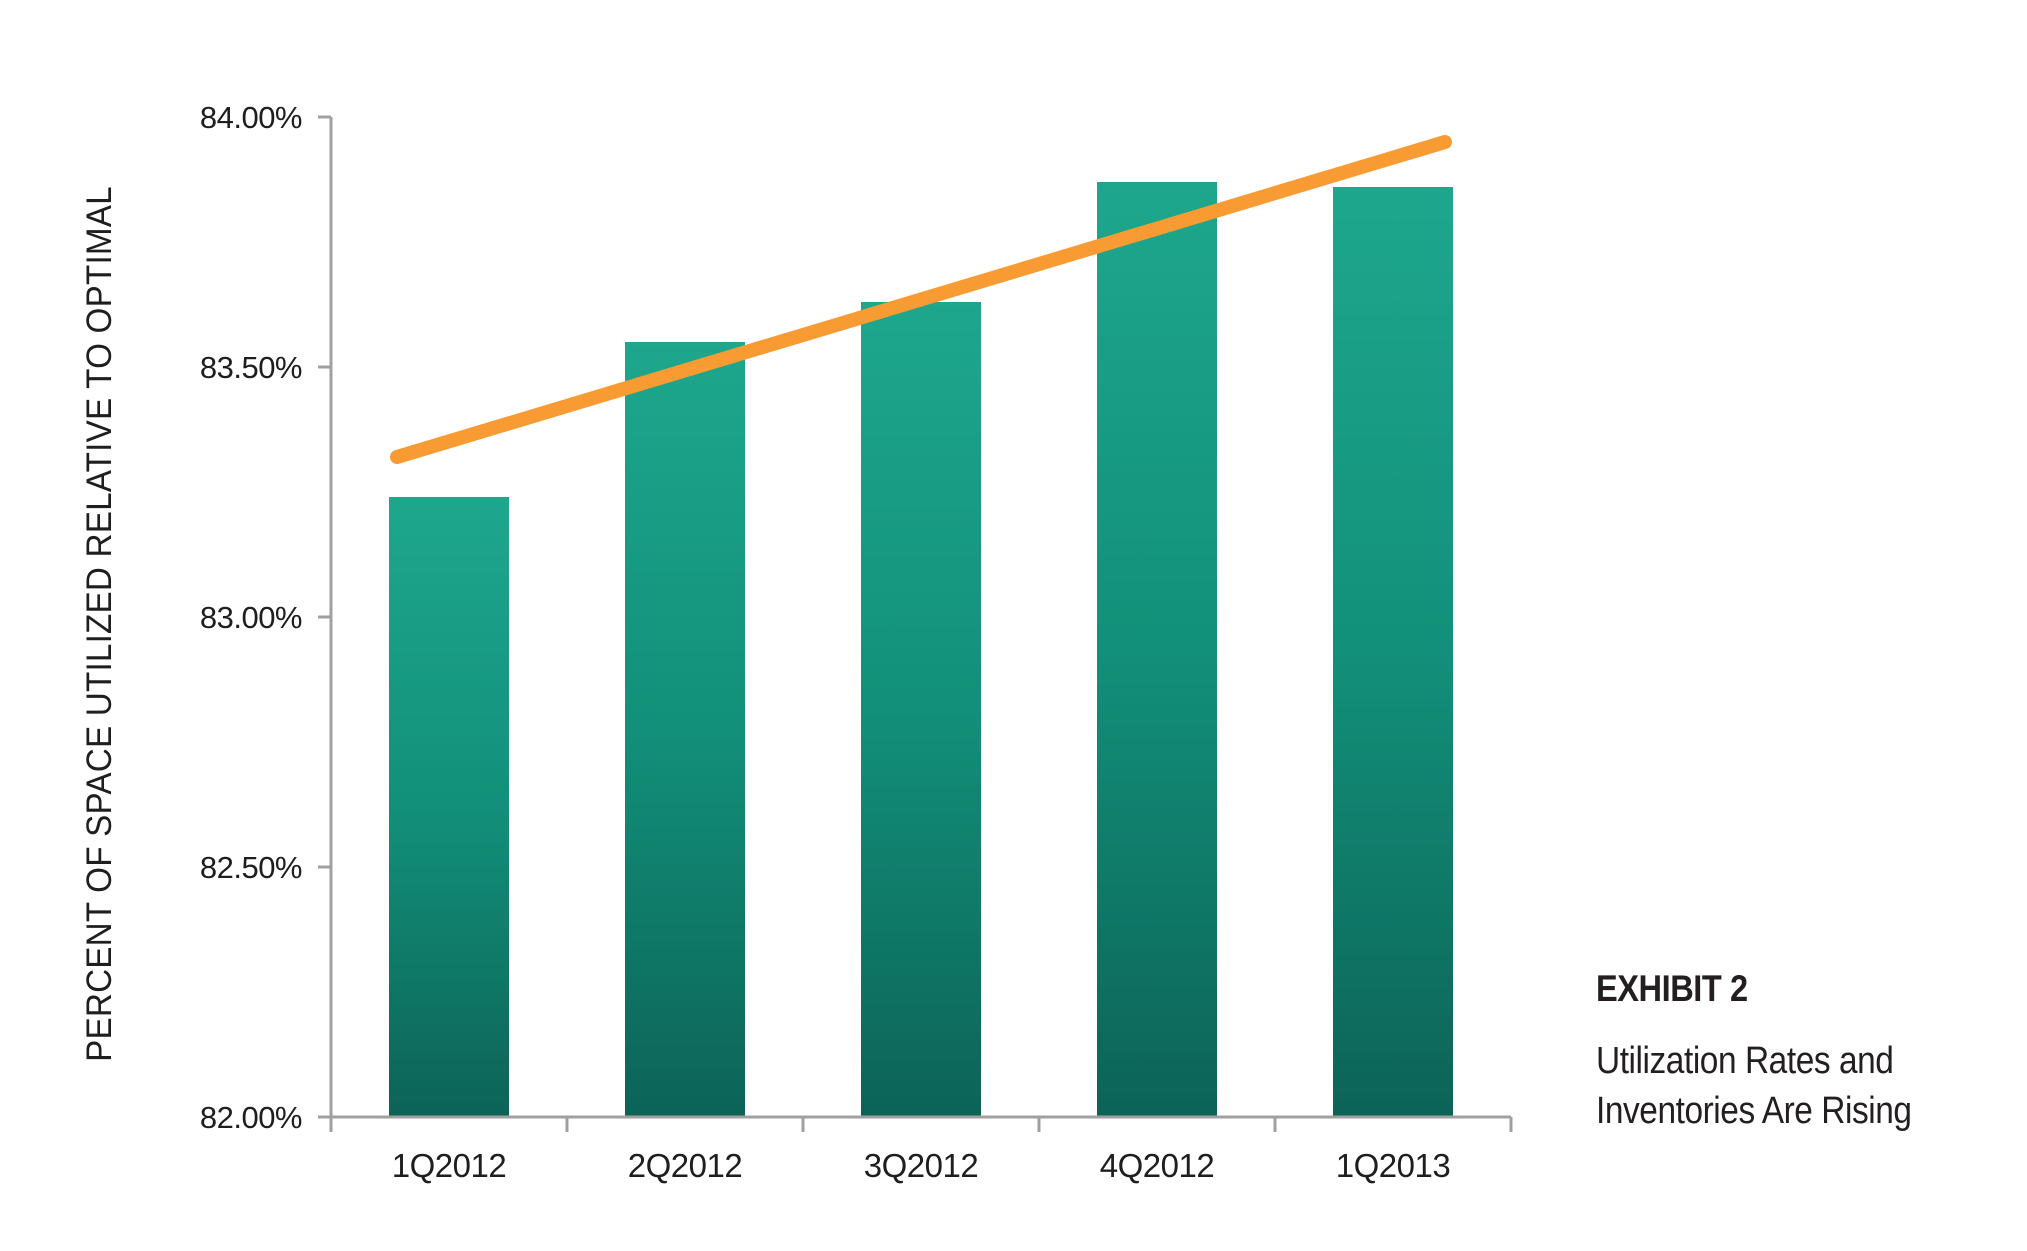  What do you see at coordinates (685, 729) in the screenshot?
I see `bar-2Q2012` at bounding box center [685, 729].